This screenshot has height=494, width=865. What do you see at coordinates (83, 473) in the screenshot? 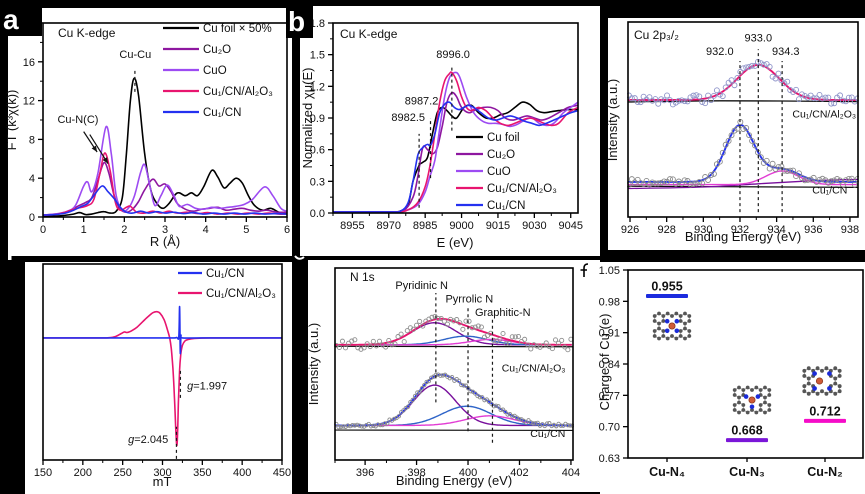
I see `x-tick-label: 200` at bounding box center [83, 473].